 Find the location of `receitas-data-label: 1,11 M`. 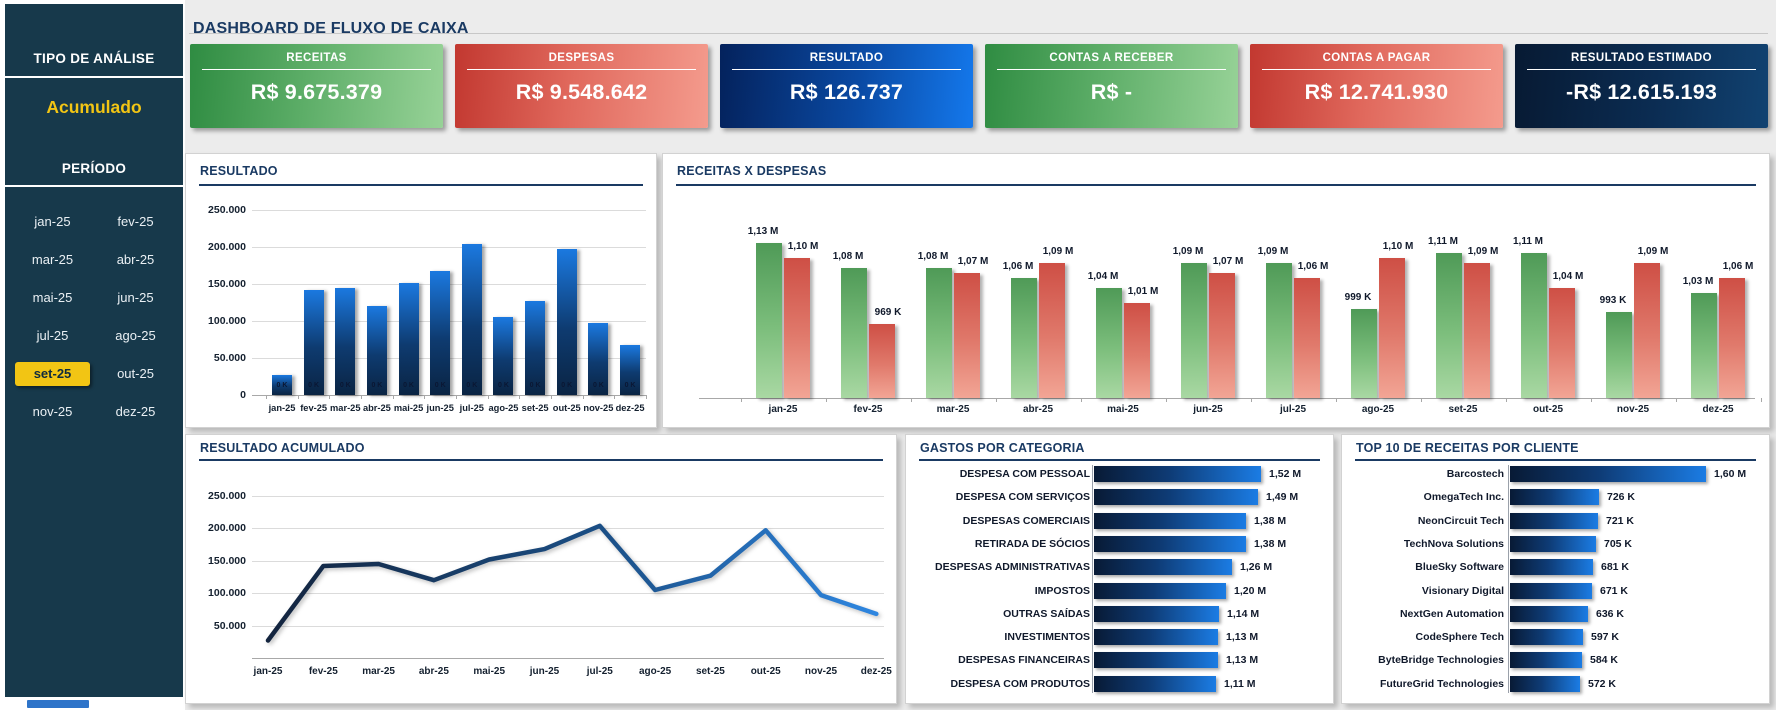

receitas-data-label: 1,11 M is located at coordinates (1443, 241).